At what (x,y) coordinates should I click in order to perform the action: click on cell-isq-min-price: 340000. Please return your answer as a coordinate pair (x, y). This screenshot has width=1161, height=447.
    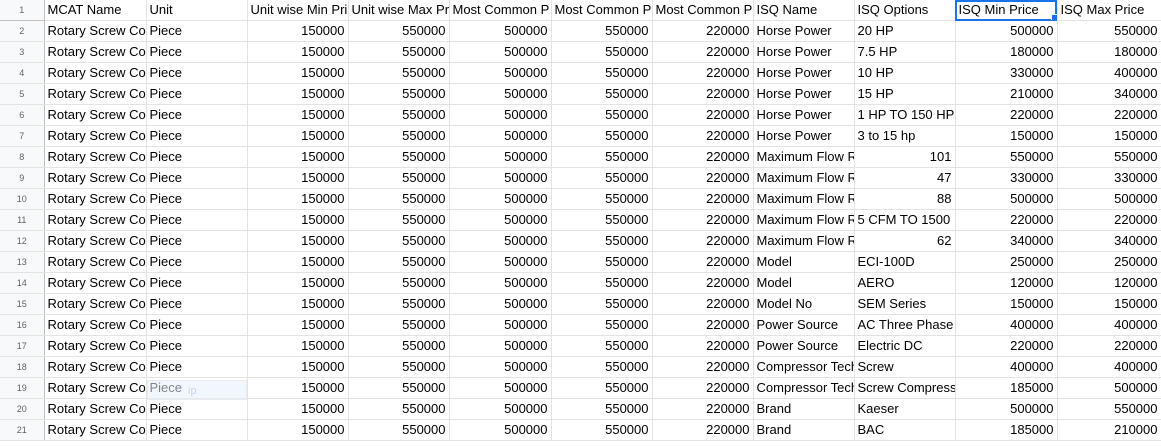
    Looking at the image, I should click on (1006, 241).